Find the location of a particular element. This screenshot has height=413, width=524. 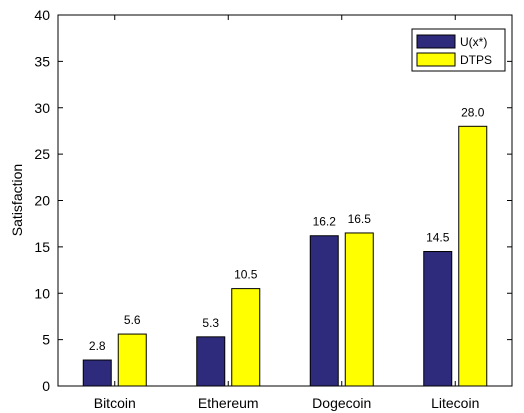

y-tick-label: 30 is located at coordinates (42, 108).